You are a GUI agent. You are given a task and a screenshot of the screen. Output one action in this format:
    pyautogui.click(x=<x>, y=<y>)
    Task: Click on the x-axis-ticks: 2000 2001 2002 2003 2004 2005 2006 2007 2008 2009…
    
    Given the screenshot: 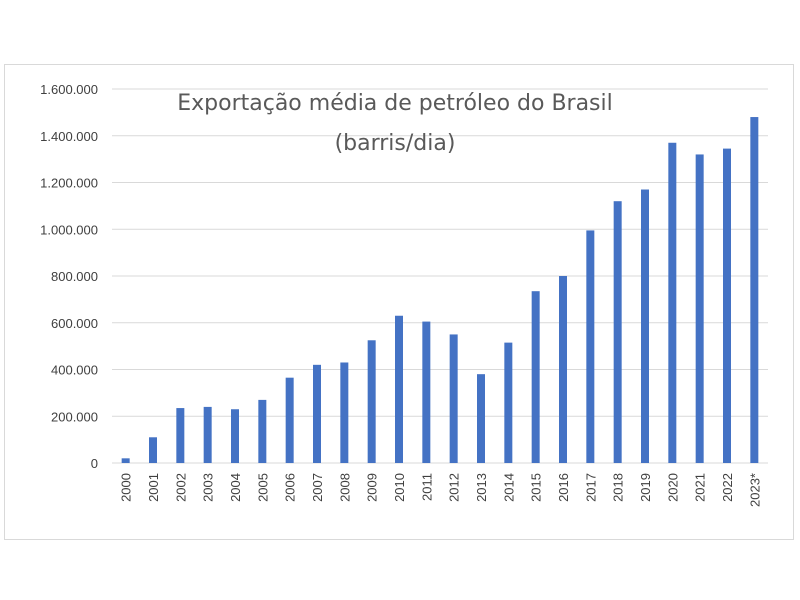 What is the action you would take?
    pyautogui.click(x=441, y=490)
    